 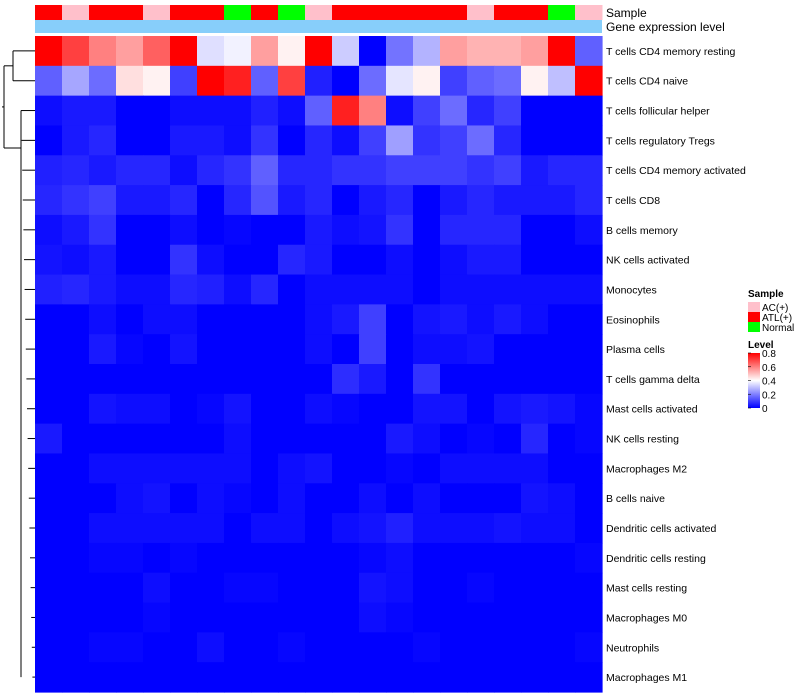 I want to click on level-tick-label: 0.2, so click(x=769, y=395).